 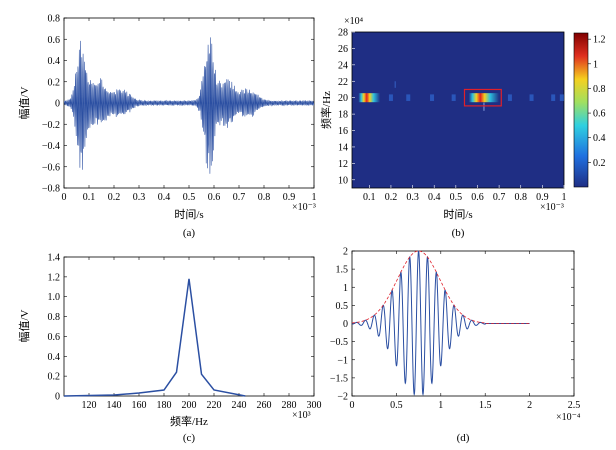 What do you see at coordinates (342, 270) in the screenshot?
I see `y-tick-label: 1.5` at bounding box center [342, 270].